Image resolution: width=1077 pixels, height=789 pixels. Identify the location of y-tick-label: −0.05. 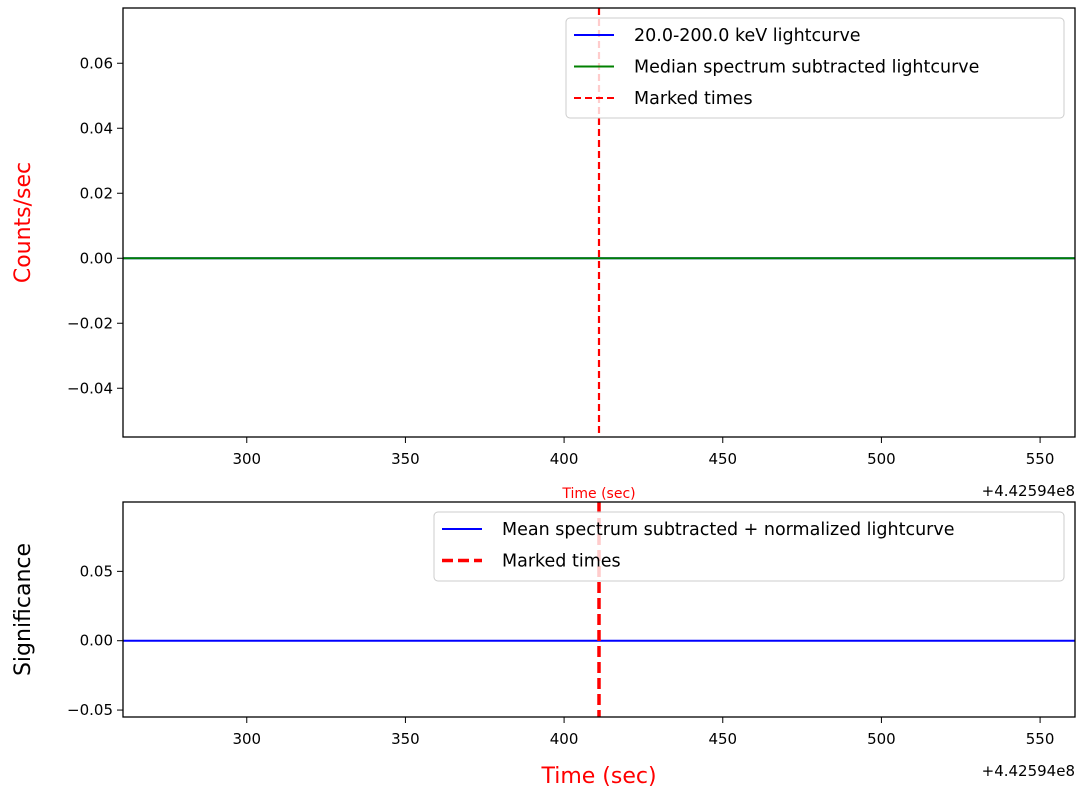
(90, 710).